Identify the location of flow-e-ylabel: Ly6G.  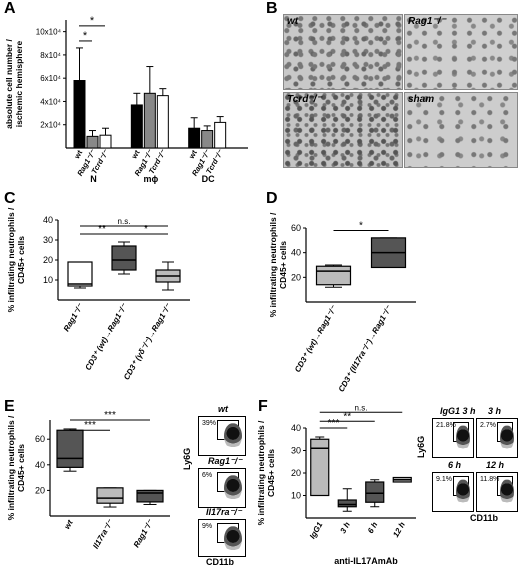
(187, 458).